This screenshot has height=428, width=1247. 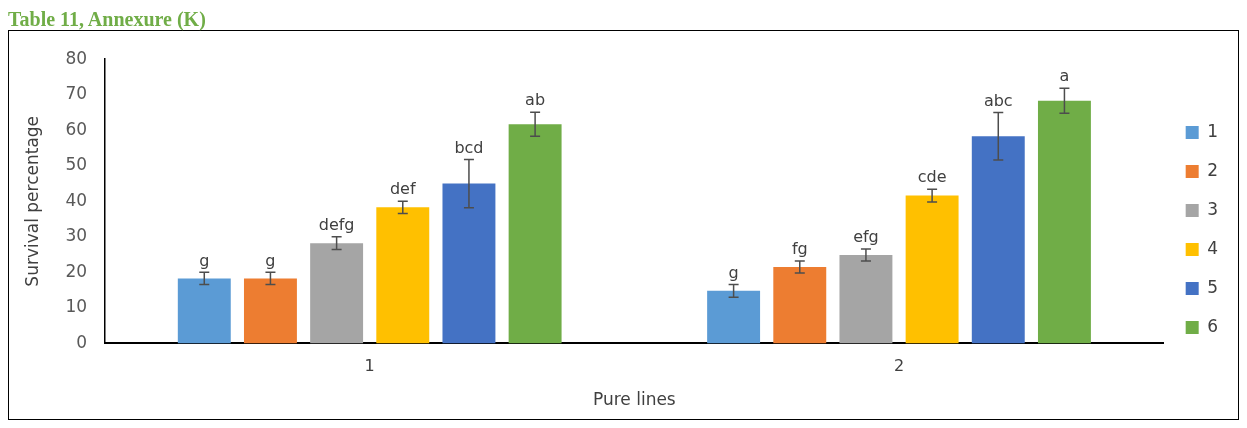 What do you see at coordinates (31, 201) in the screenshot?
I see `y-axis-title: Survival percentage` at bounding box center [31, 201].